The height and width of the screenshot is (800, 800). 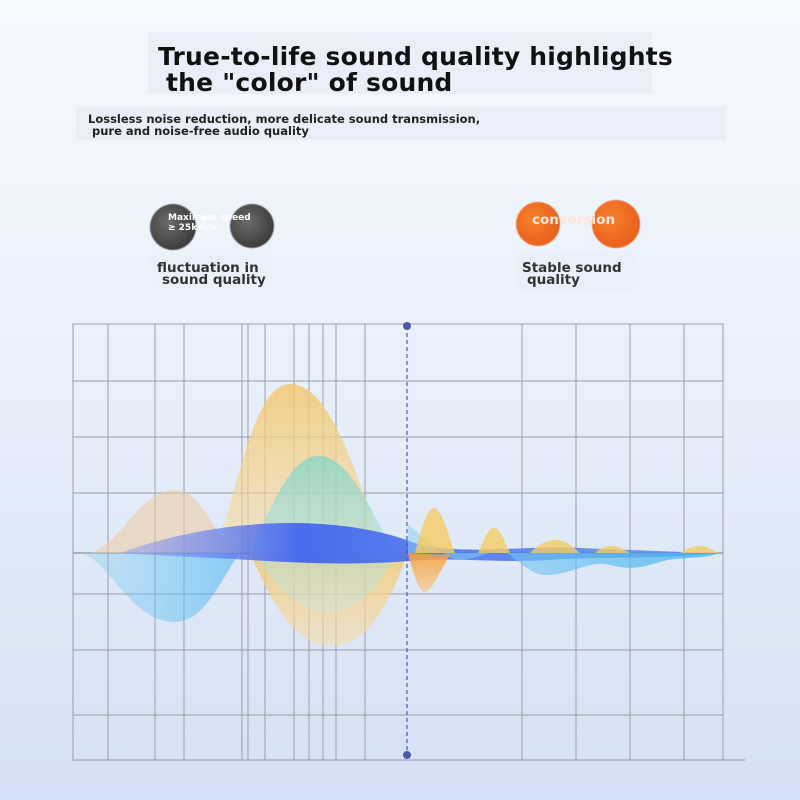 I want to click on wave-sky-right, so click(x=564, y=550).